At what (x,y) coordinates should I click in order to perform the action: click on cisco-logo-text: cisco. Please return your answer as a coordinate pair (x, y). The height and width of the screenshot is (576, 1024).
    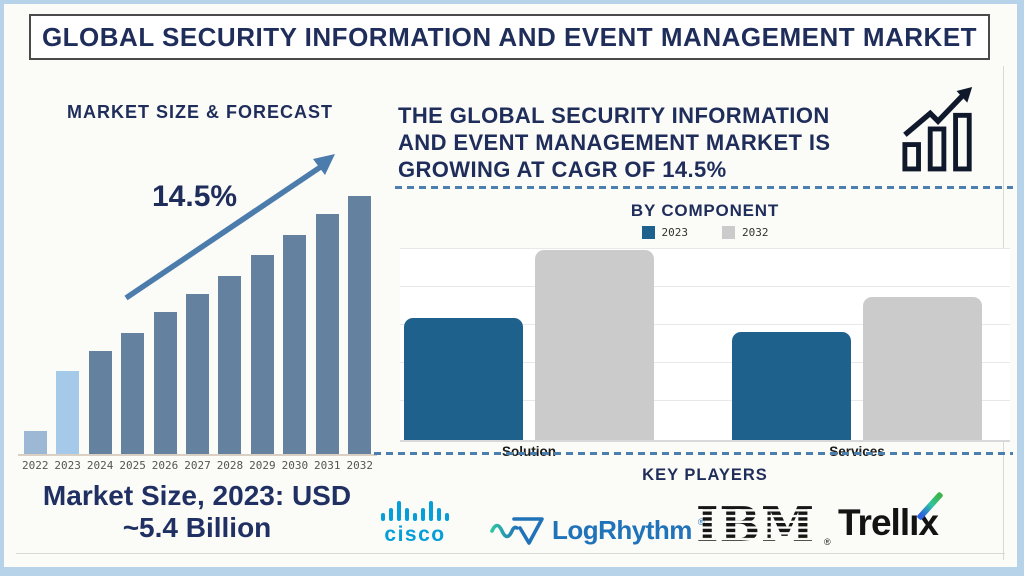
    Looking at the image, I should click on (415, 534).